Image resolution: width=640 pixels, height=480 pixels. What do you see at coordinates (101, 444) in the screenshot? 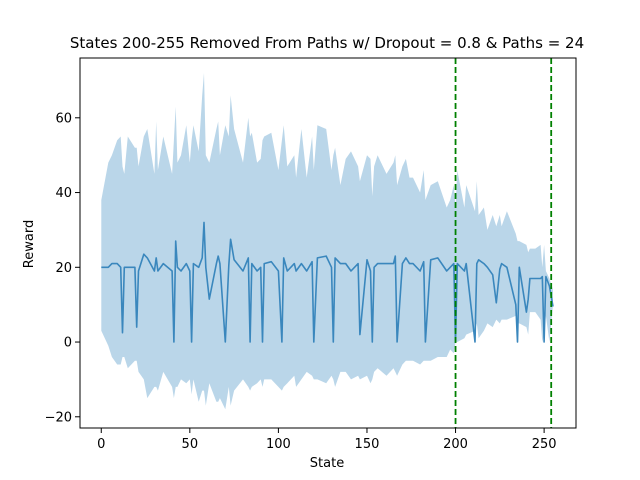
I see `x-tick-label: 0` at bounding box center [101, 444].